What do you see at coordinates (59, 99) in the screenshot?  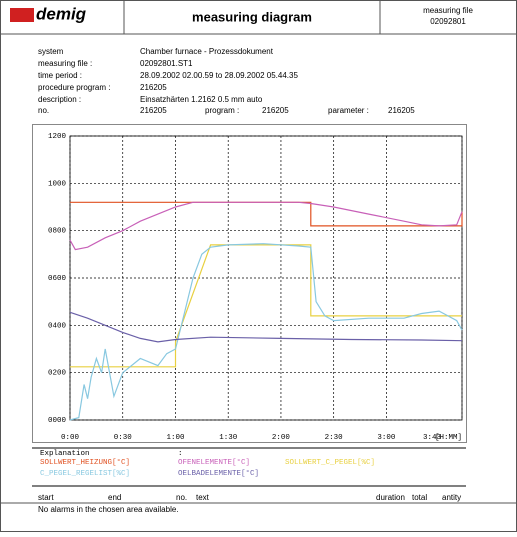 I see `info-label: description :` at bounding box center [59, 99].